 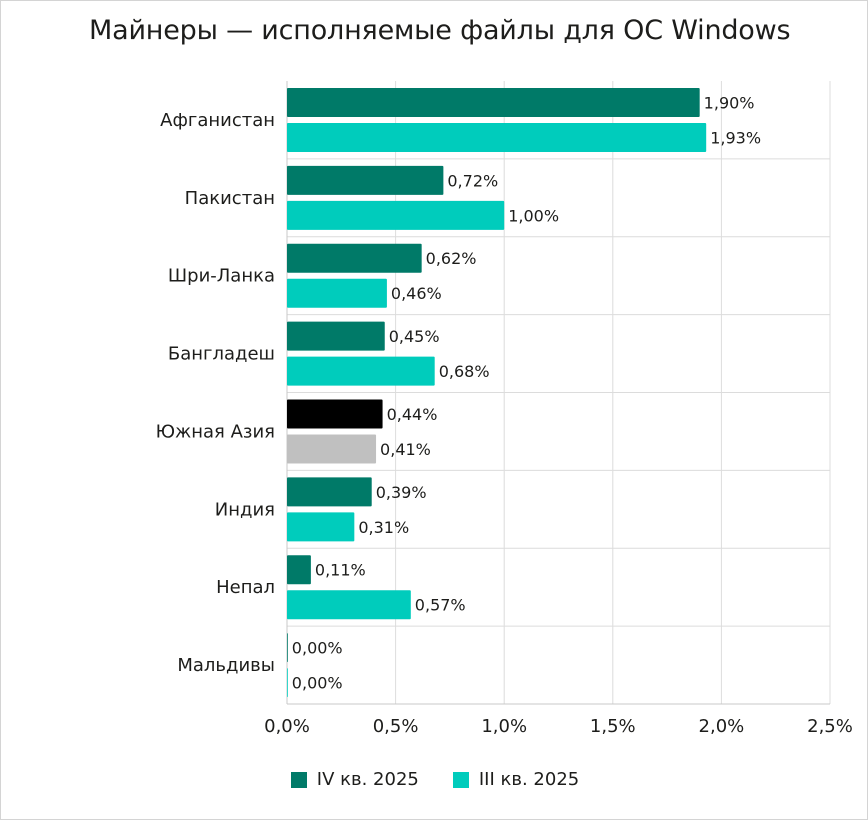 What do you see at coordinates (735, 137) in the screenshot?
I see `data-label-s1-cat-0: 1,93%` at bounding box center [735, 137].